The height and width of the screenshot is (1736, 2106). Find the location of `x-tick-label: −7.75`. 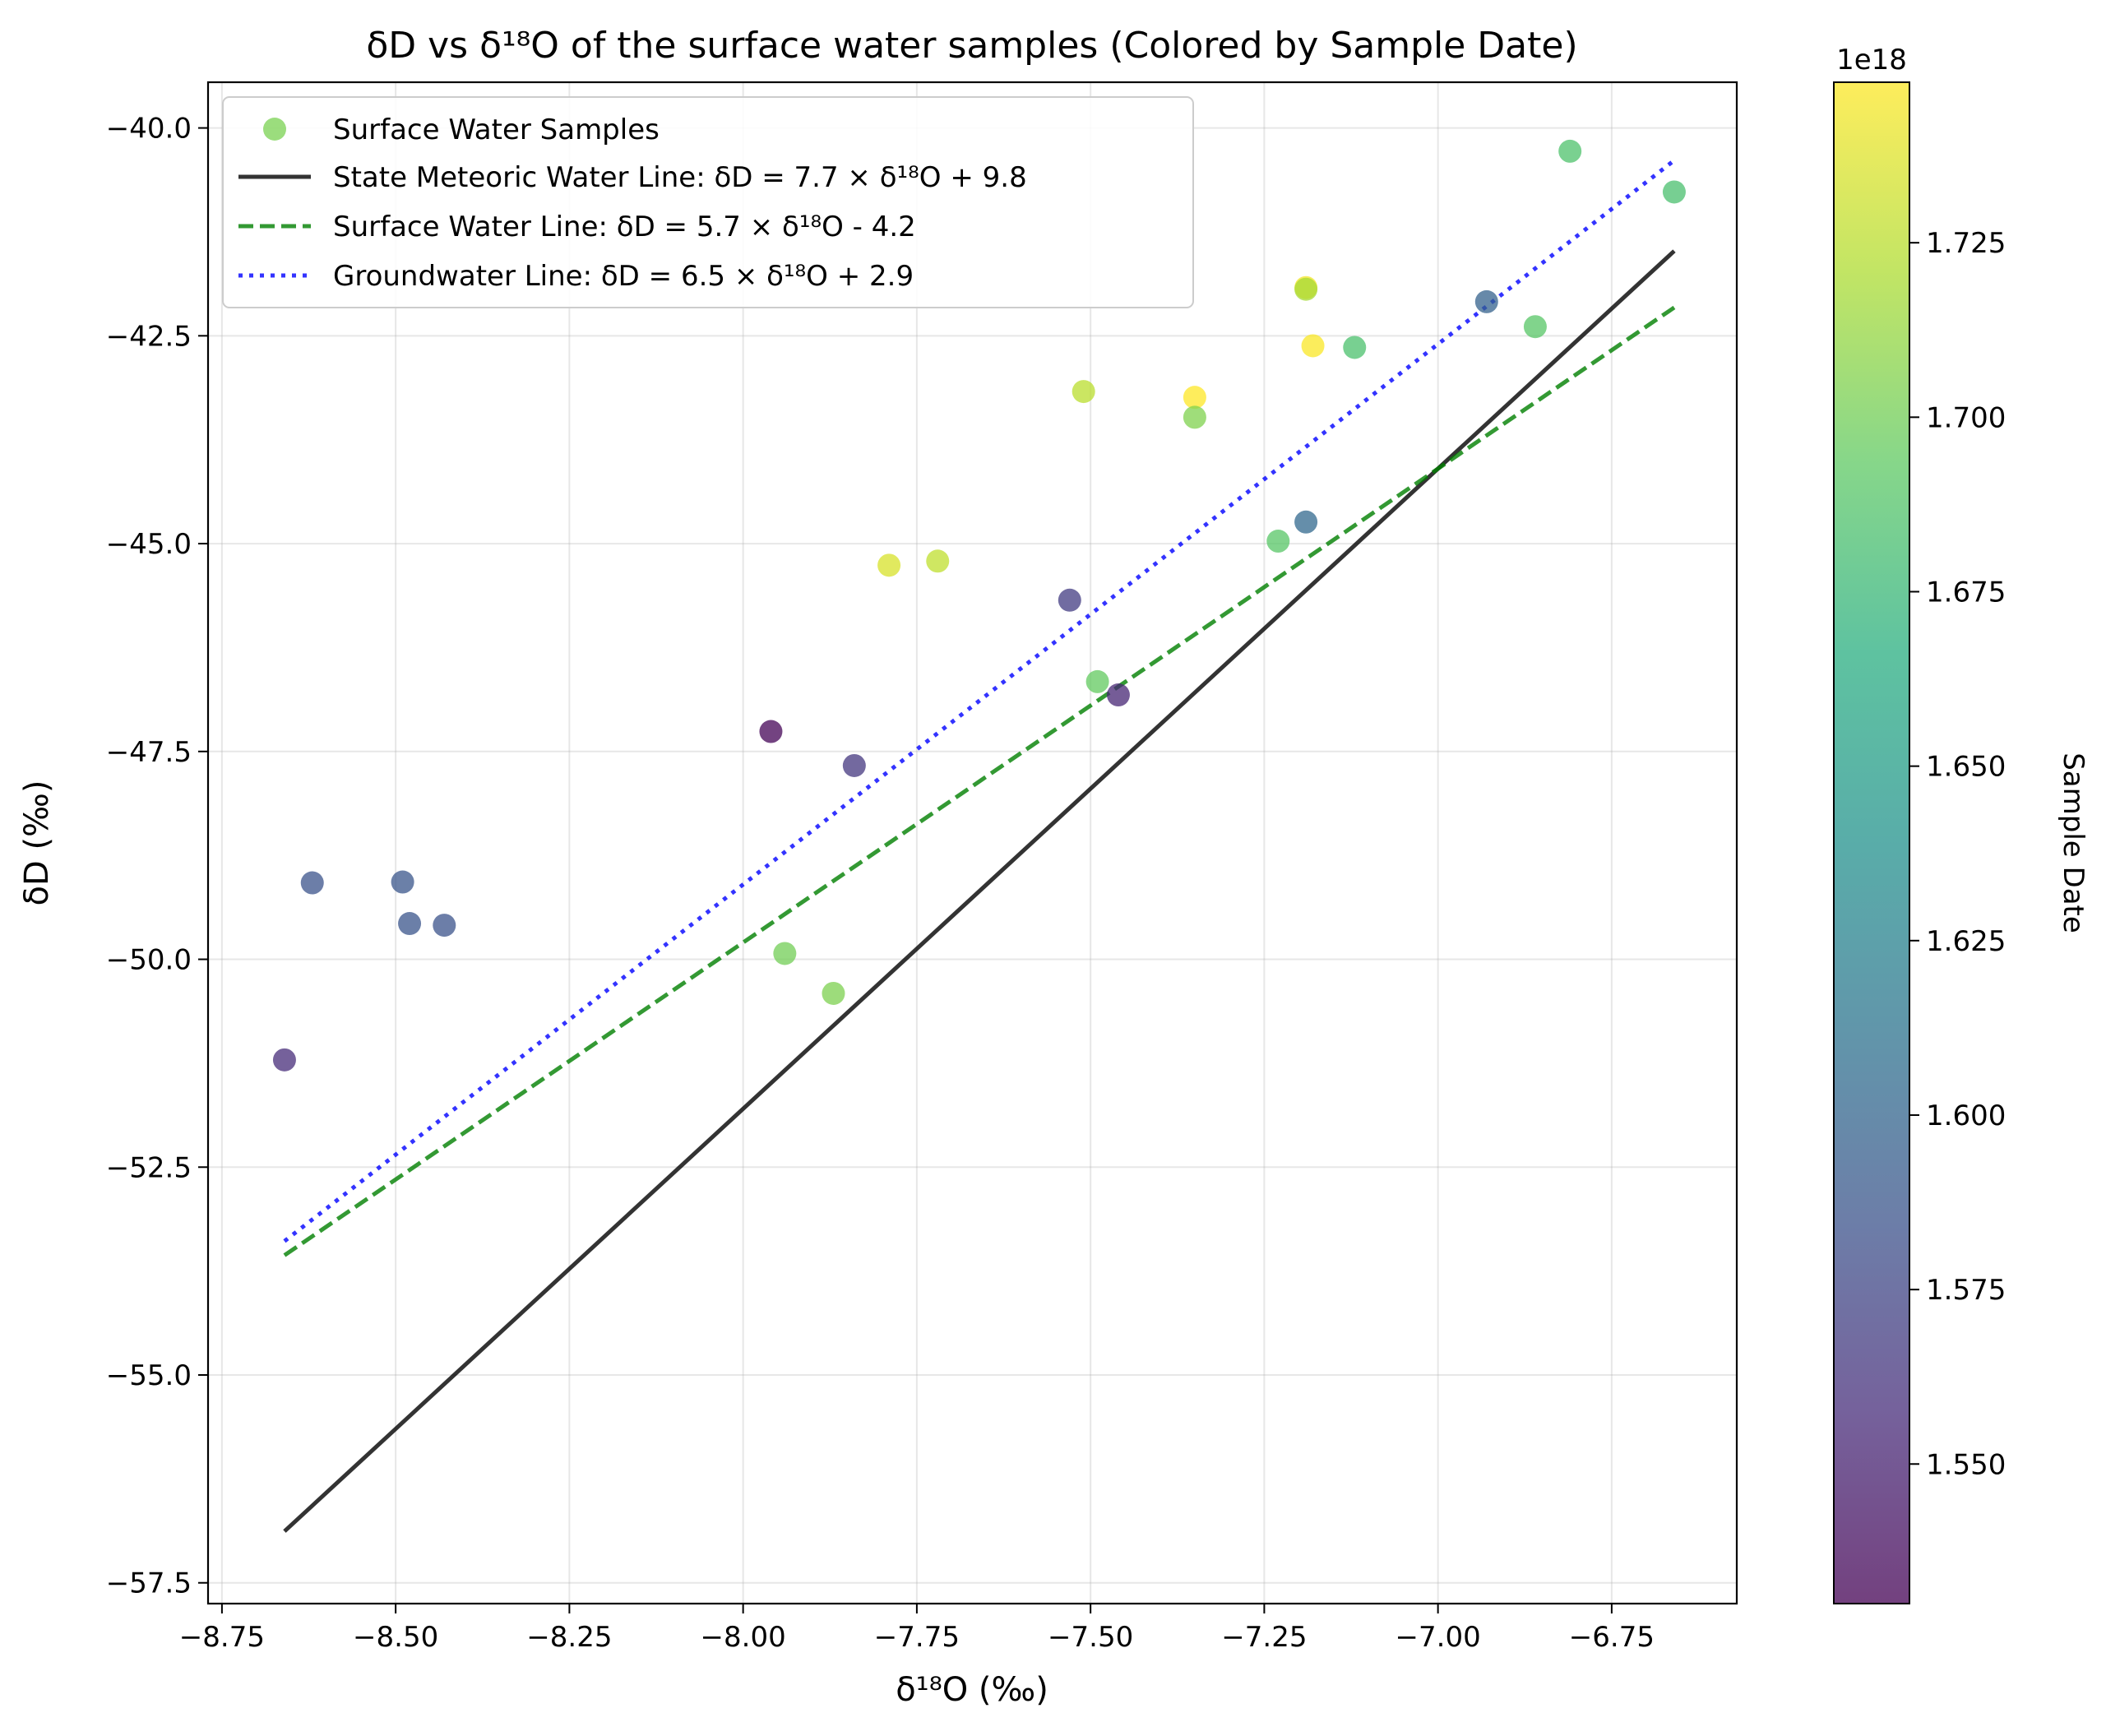

x-tick-label: −7.75 is located at coordinates (917, 1637).